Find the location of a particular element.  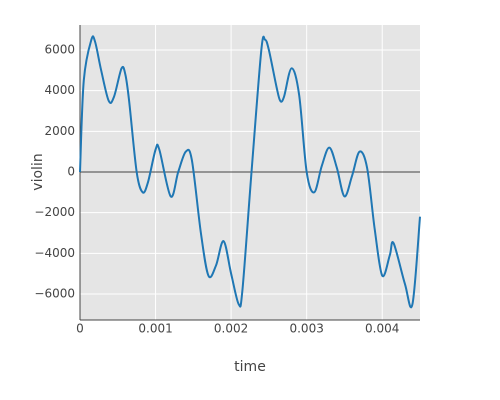

x-tick-label: 0.003 is located at coordinates (306, 329).